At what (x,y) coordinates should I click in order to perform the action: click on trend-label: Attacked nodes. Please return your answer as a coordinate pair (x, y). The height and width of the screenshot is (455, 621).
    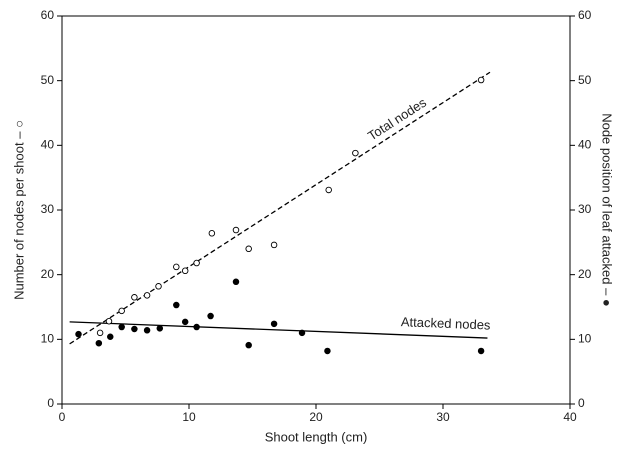
    Looking at the image, I should click on (446, 323).